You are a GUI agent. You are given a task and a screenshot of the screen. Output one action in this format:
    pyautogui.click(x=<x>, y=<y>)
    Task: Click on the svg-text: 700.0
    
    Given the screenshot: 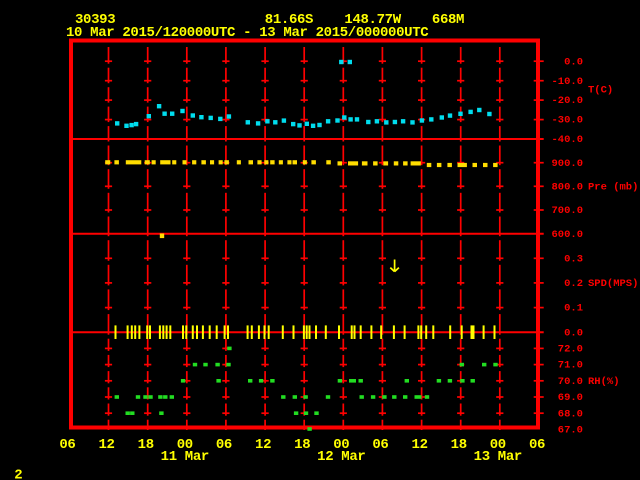 What is the action you would take?
    pyautogui.click(x=567, y=211)
    